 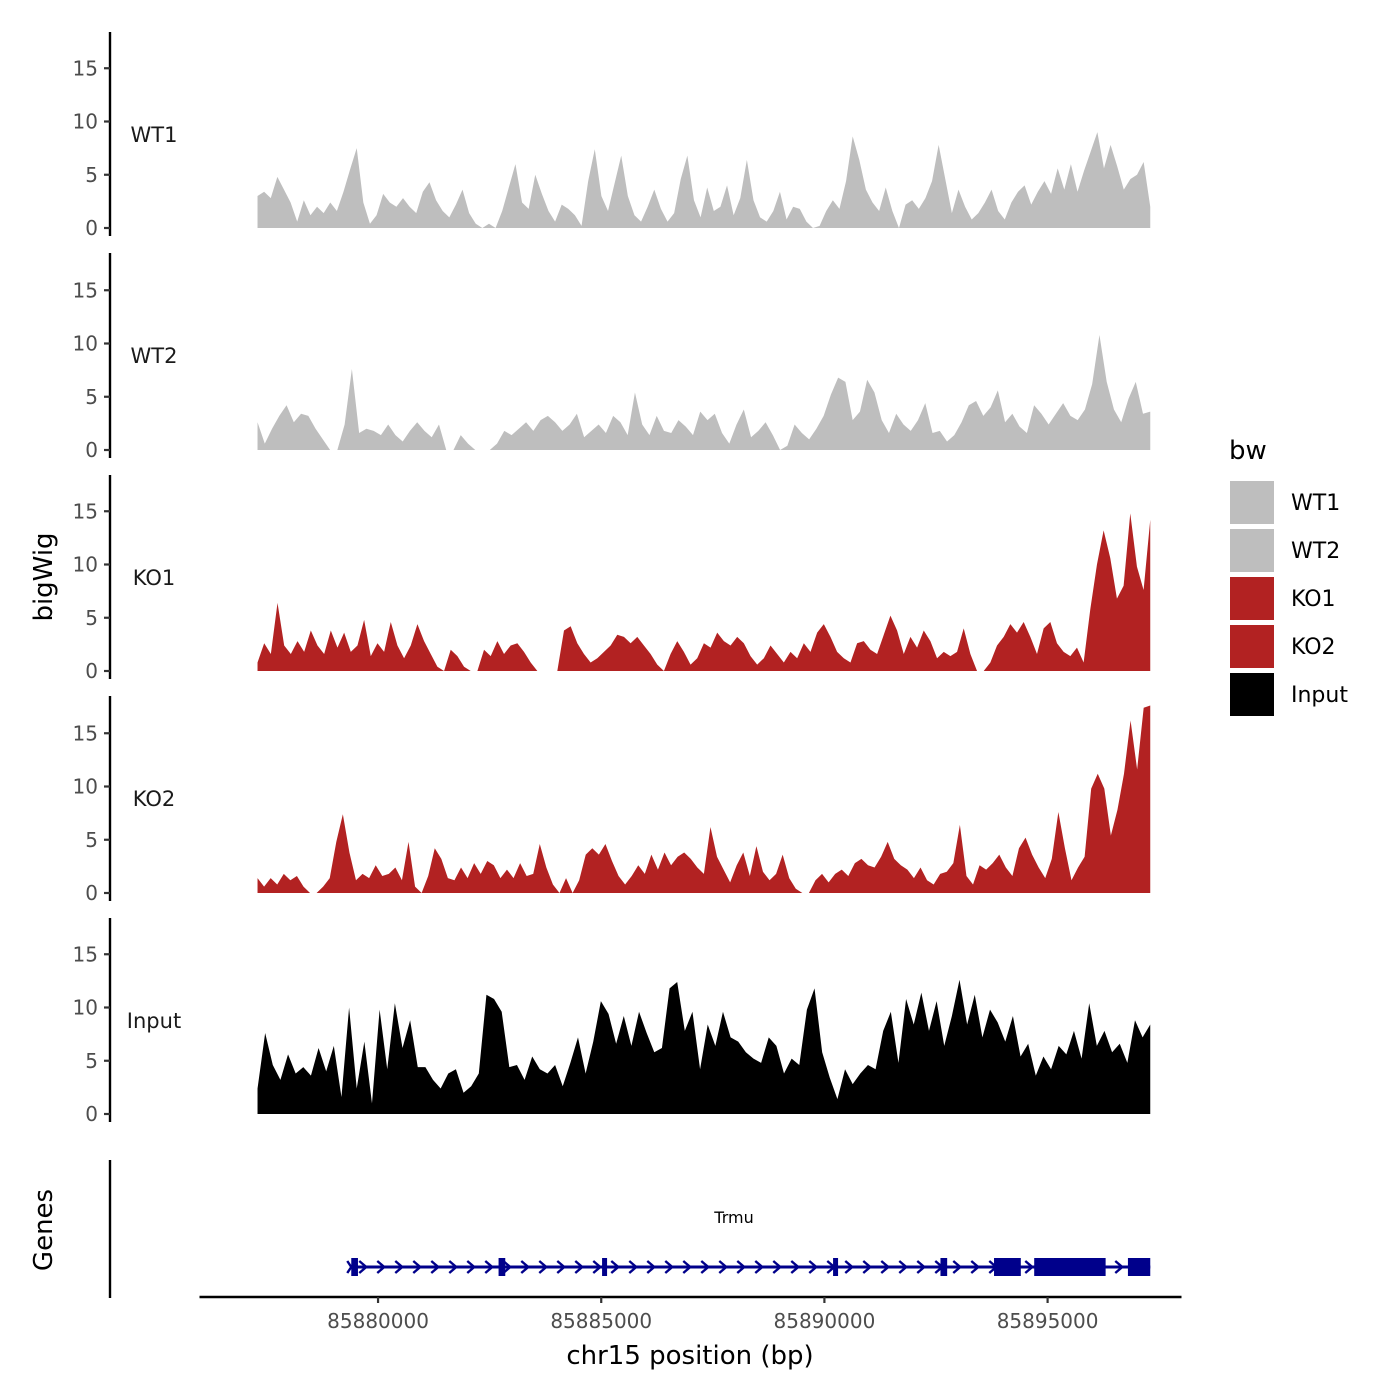 What do you see at coordinates (690, 1314) in the screenshot?
I see `x-axis: 85880000 85885000 85890000 85895000` at bounding box center [690, 1314].